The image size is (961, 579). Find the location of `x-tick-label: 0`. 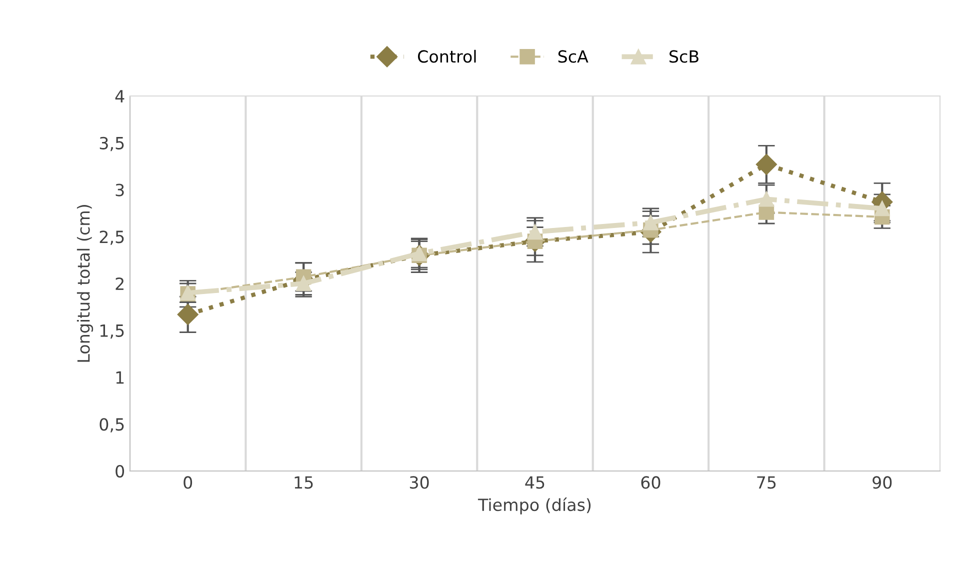

x-tick-label: 0 is located at coordinates (188, 482).